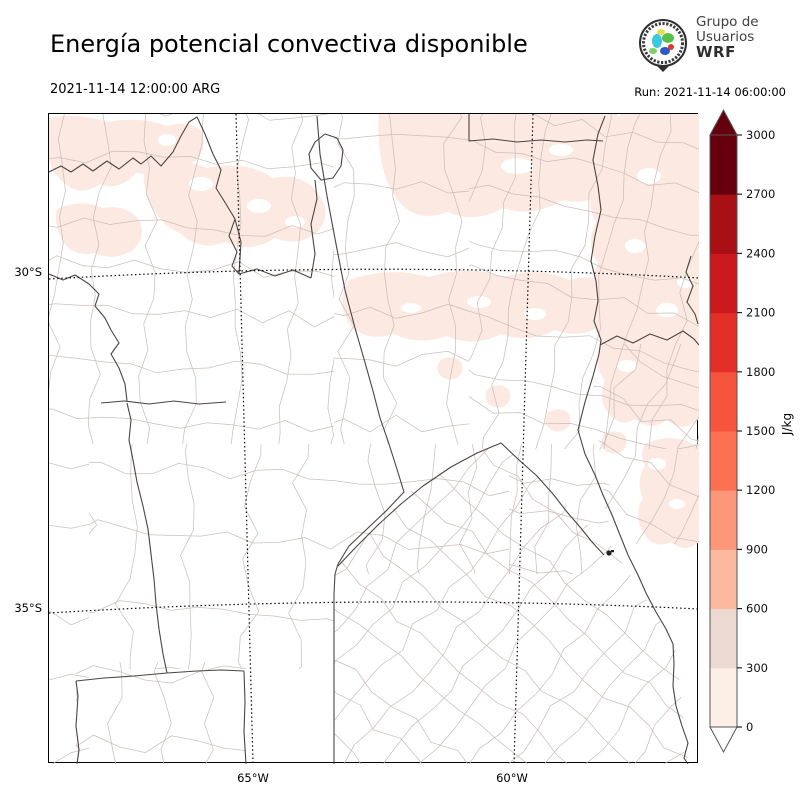 The image size is (800, 800). Describe the element at coordinates (28, 272) in the screenshot. I see `y-tick-label: 30°S` at that location.